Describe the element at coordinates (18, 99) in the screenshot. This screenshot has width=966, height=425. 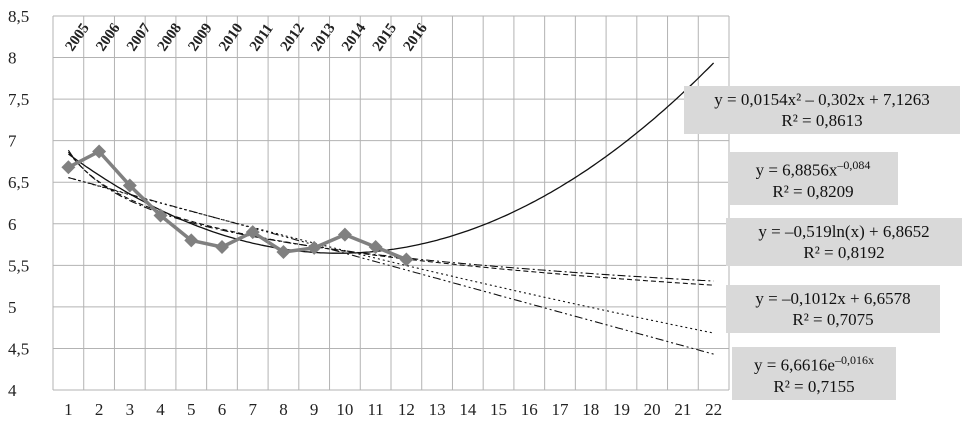
I see `y-tick-label: 7,5` at that location.